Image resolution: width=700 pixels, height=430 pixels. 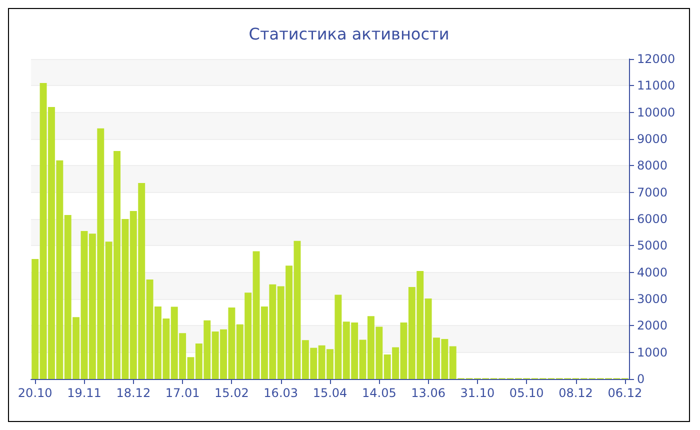 What do you see at coordinates (231, 393) in the screenshot?
I see `x-tick-label: 15.02` at bounding box center [231, 393].